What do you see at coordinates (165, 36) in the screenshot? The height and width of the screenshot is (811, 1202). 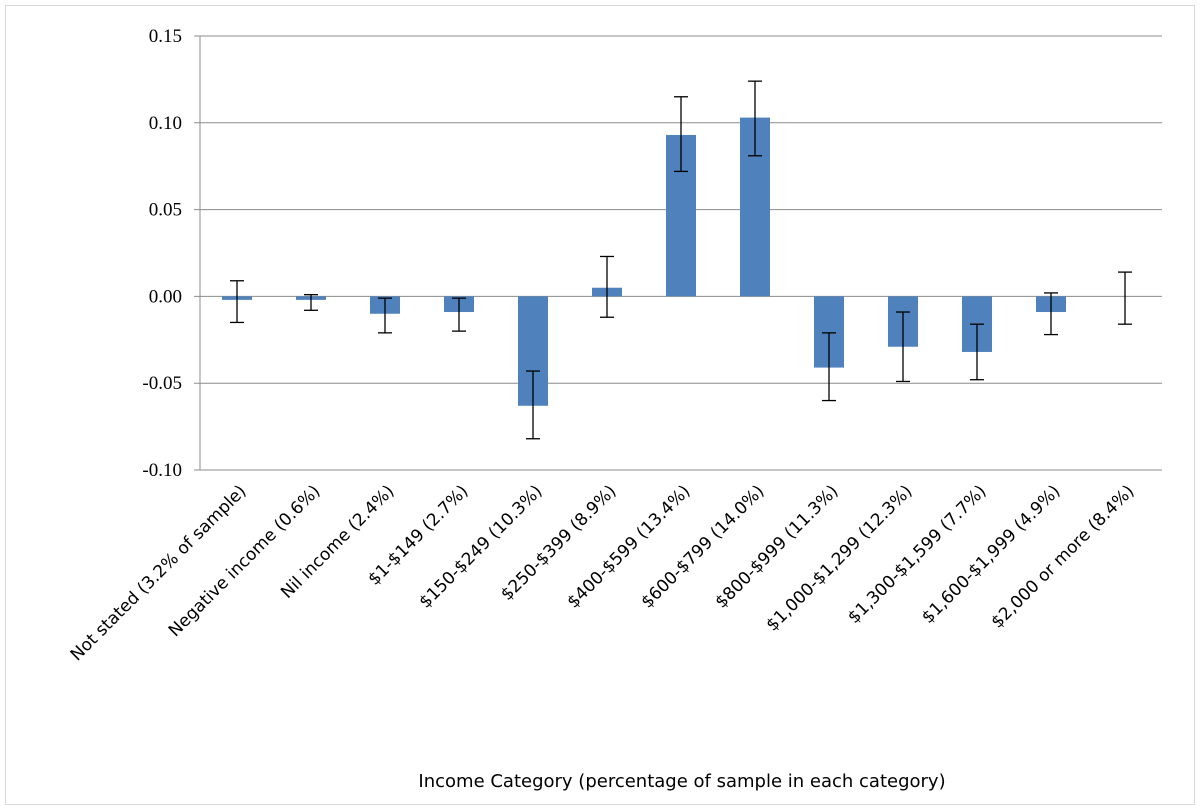 I see `y-tick-label: 0.15` at bounding box center [165, 36].